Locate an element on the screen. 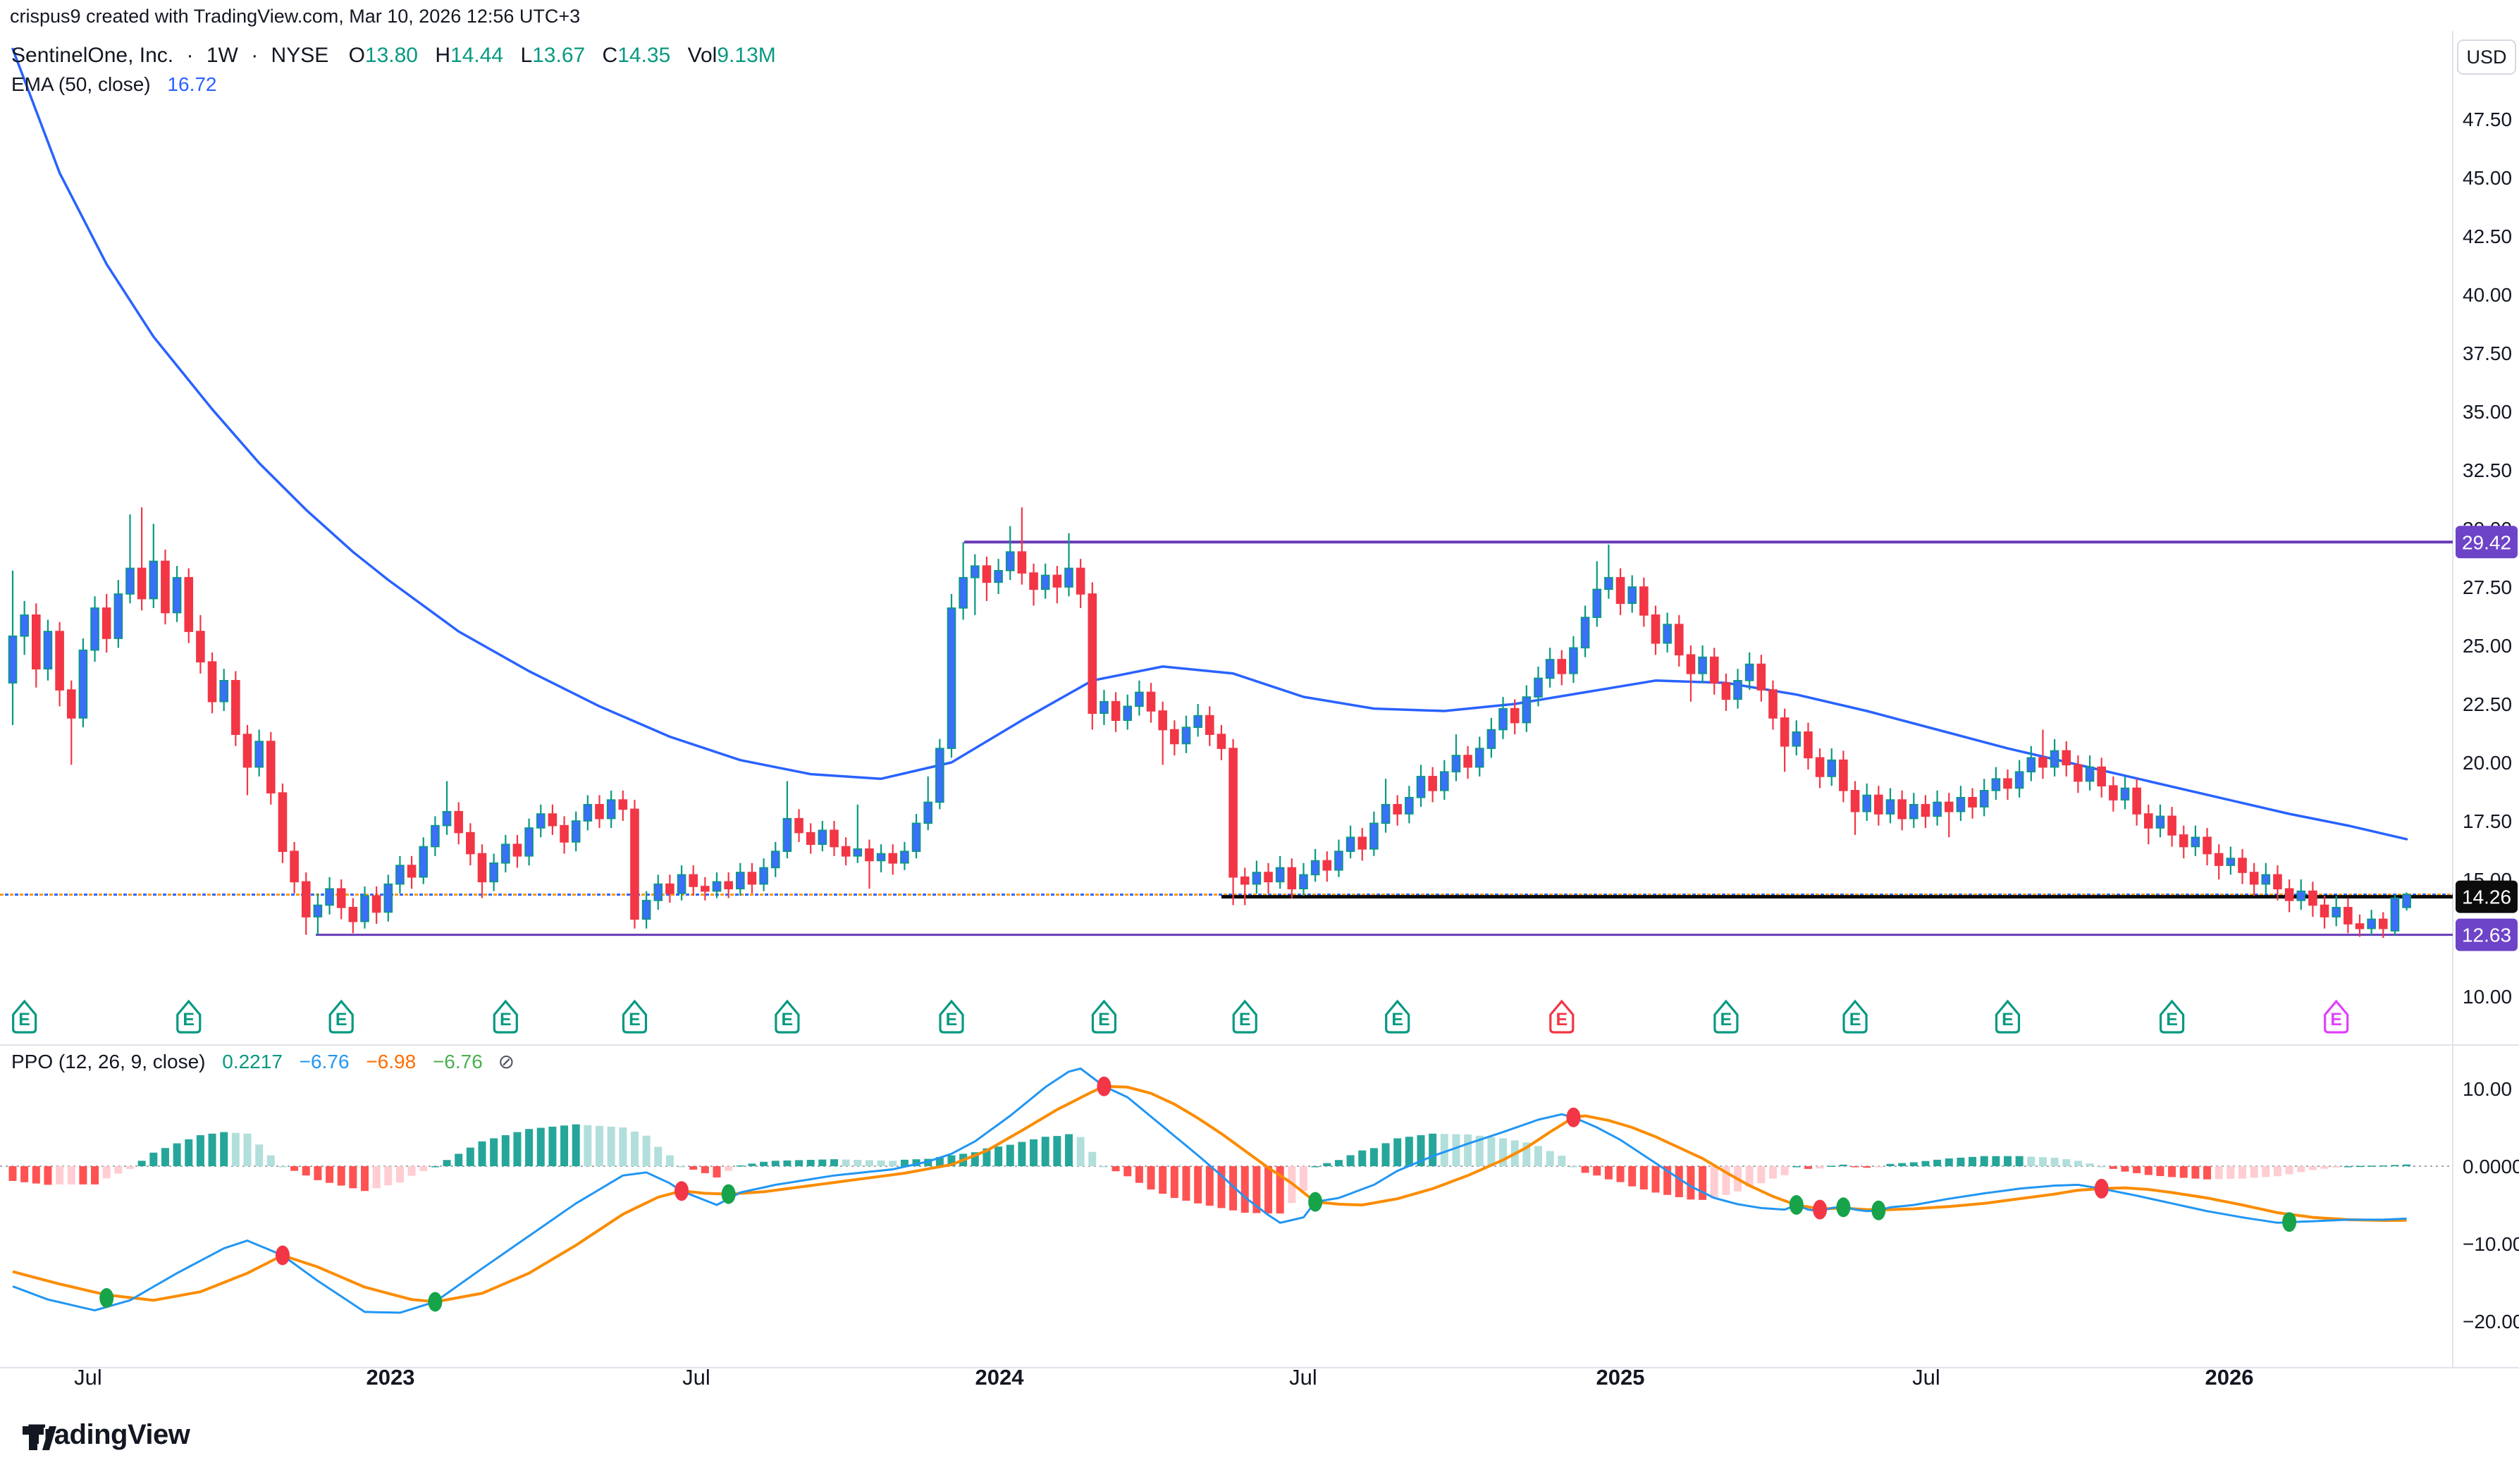  high-value: 14.44 is located at coordinates (477, 55).